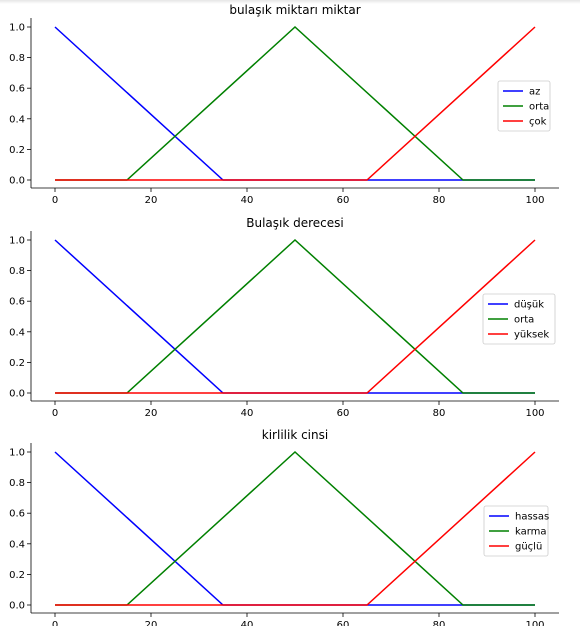  What do you see at coordinates (532, 517) in the screenshot?
I see `legend-entry: hassas` at bounding box center [532, 517].